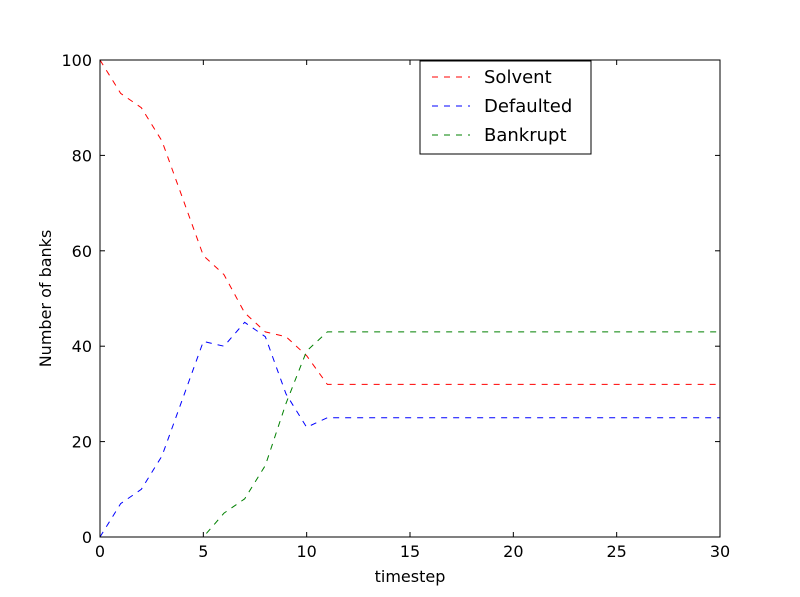 The height and width of the screenshot is (597, 800). Describe the element at coordinates (82, 251) in the screenshot. I see `y-tick-label: 60` at that location.